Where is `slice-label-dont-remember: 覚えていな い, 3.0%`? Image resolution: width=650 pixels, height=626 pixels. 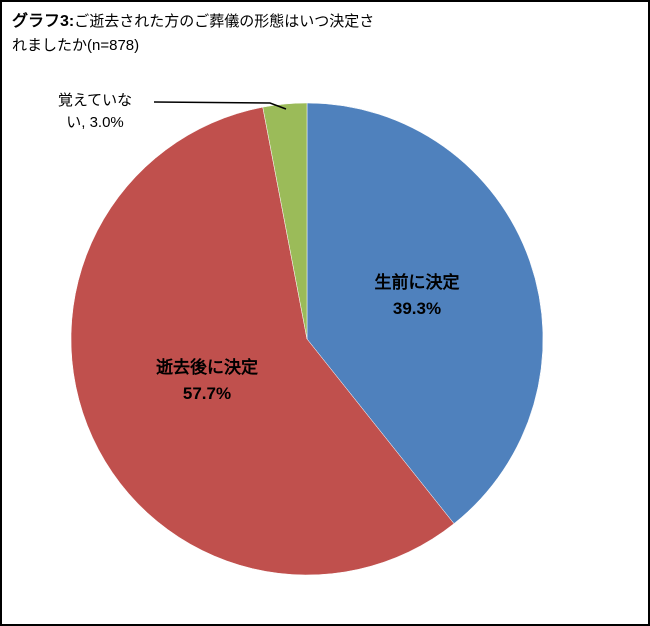 slice-label-dont-remember: 覚えていな い, 3.0% is located at coordinates (95, 112).